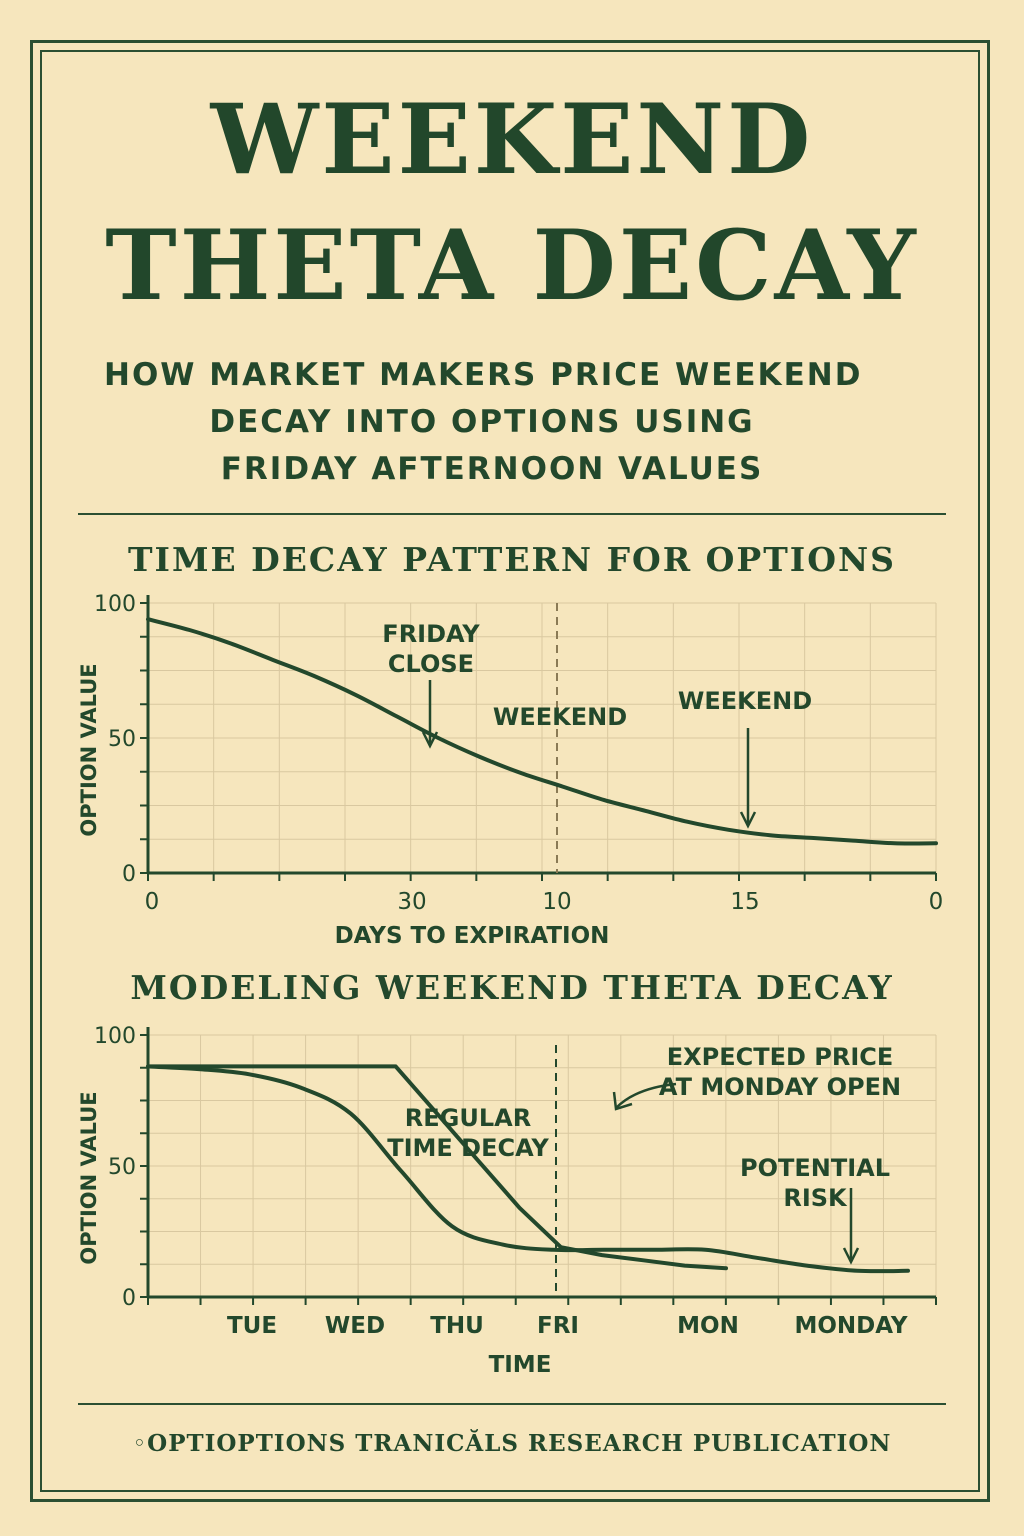 This screenshot has height=1536, width=1024. I want to click on chart2-annotation-1-text: TIME DECAY, so click(468, 1148).